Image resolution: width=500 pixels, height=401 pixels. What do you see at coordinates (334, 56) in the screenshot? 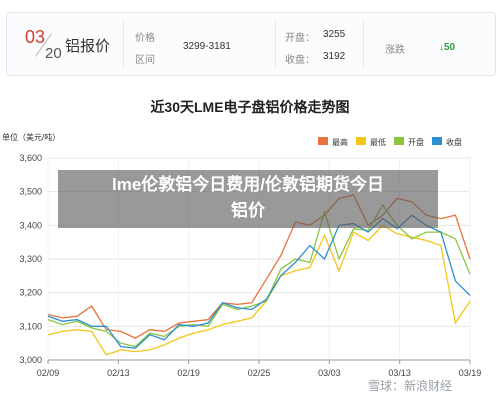
I see `close-value: 3192` at bounding box center [334, 56].